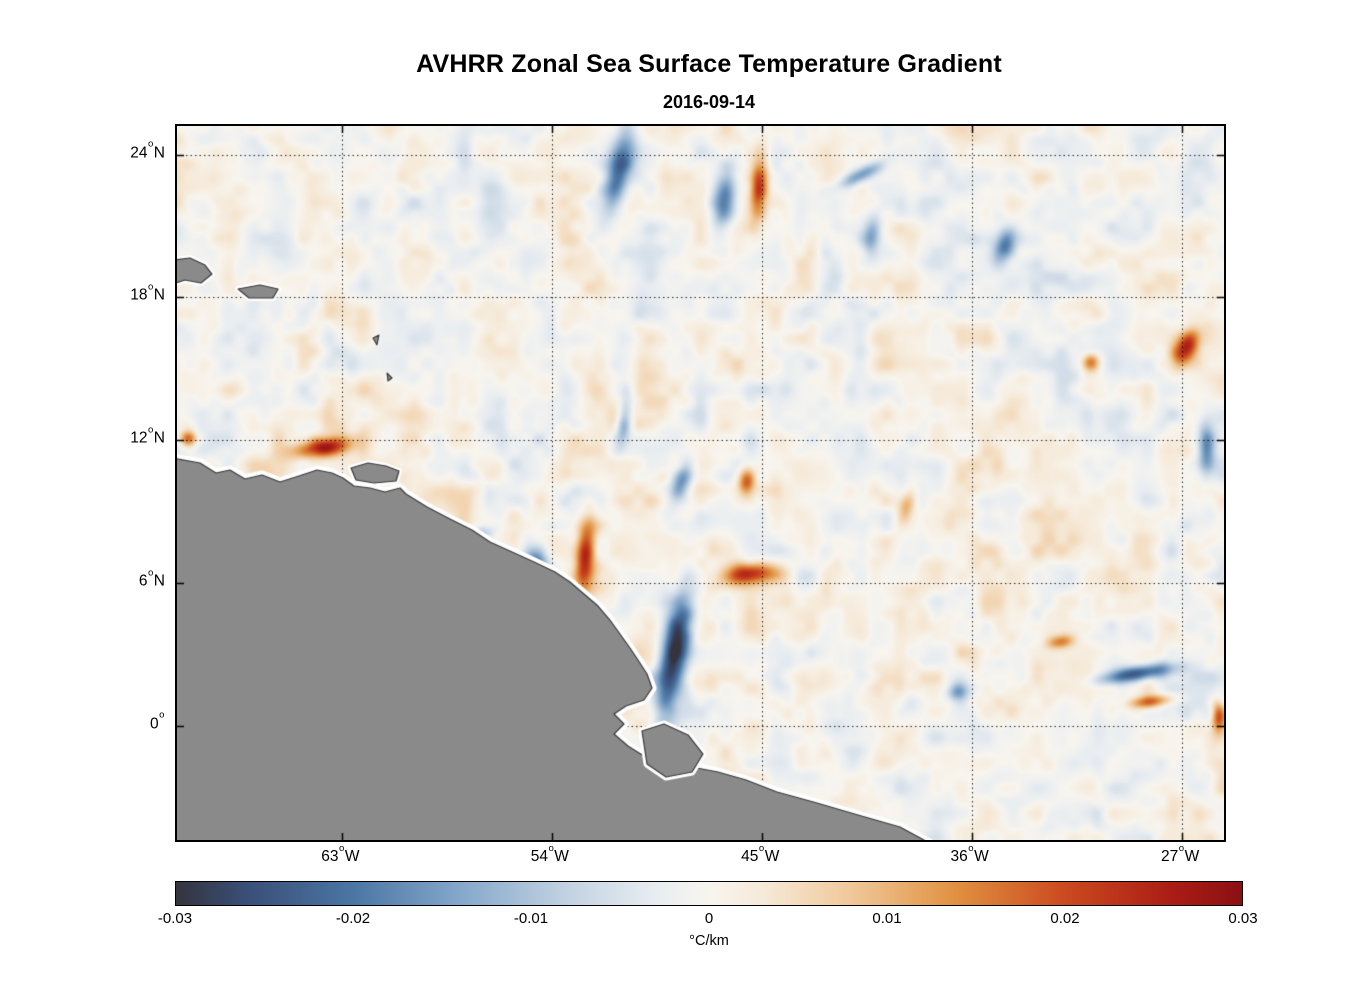 This screenshot has width=1356, height=1000. I want to click on x-tick-label: 63oW, so click(340, 854).